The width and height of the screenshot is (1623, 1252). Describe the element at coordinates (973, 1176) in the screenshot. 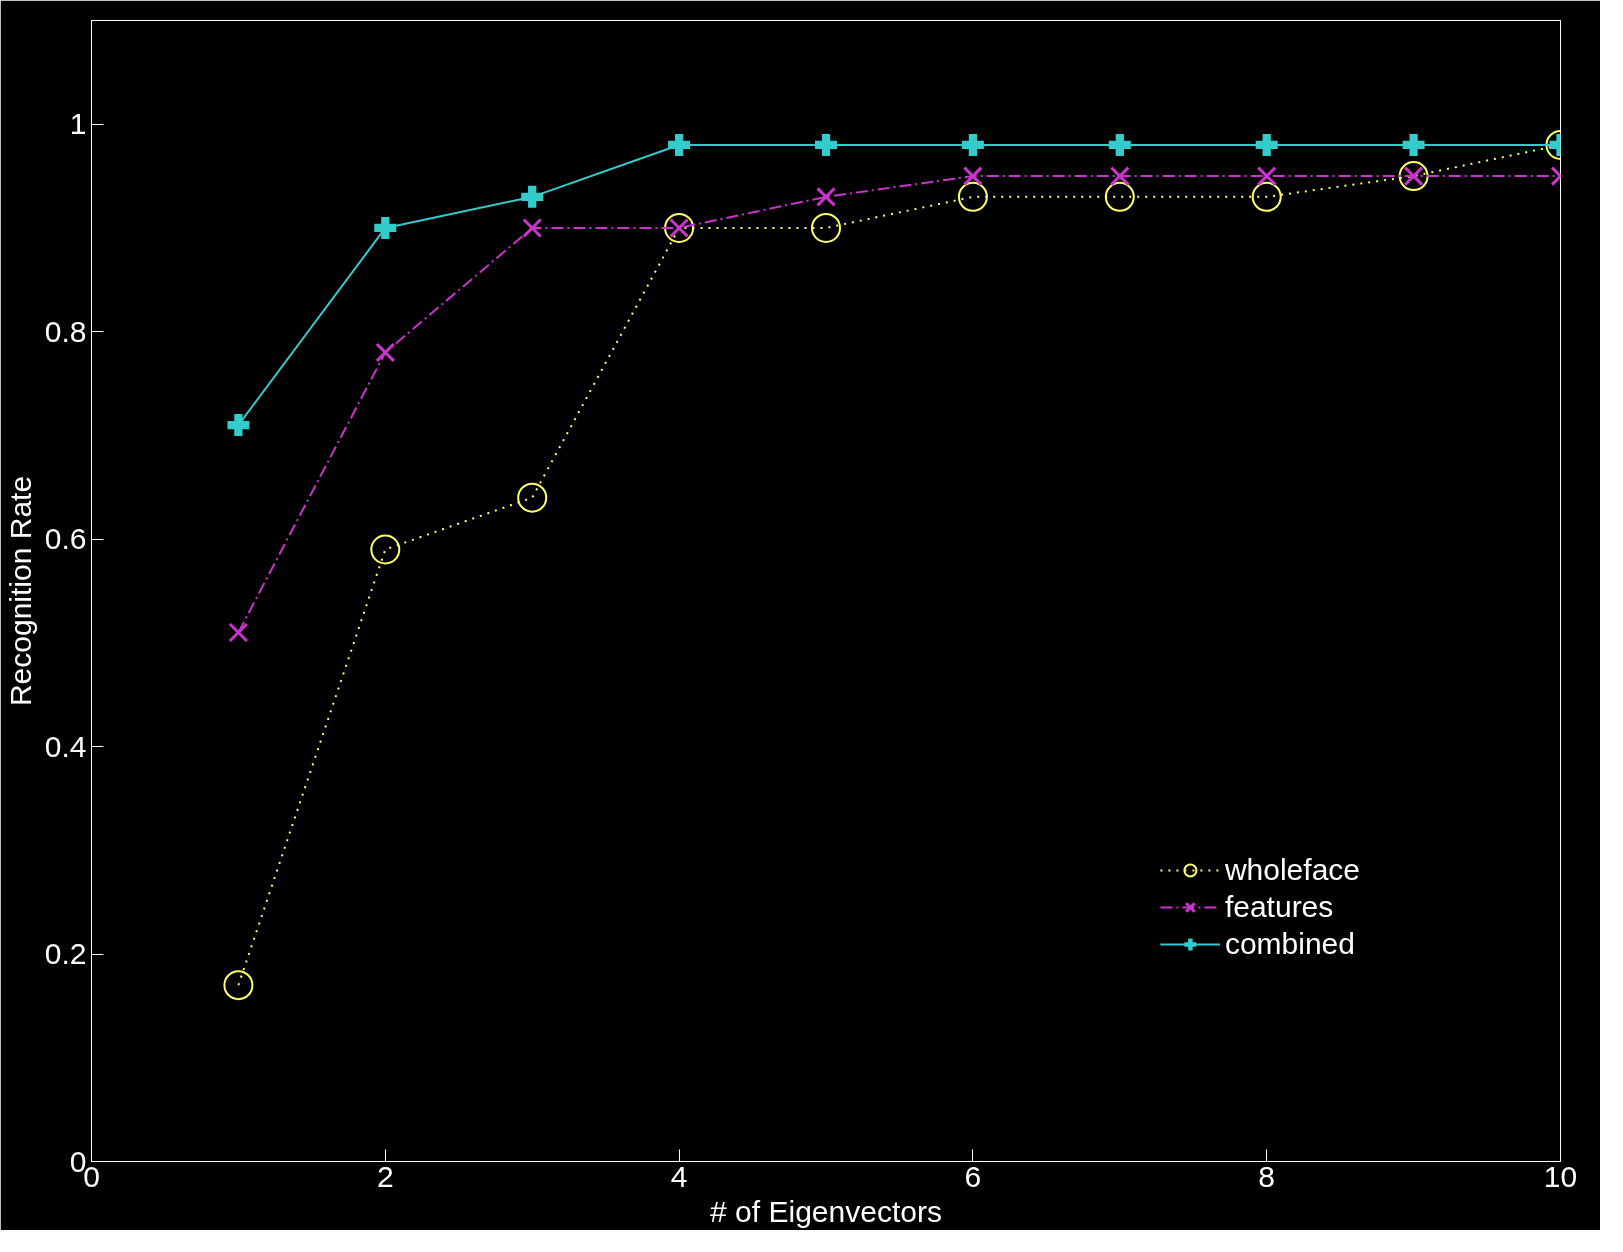

I see `x-tick-label: 6` at that location.